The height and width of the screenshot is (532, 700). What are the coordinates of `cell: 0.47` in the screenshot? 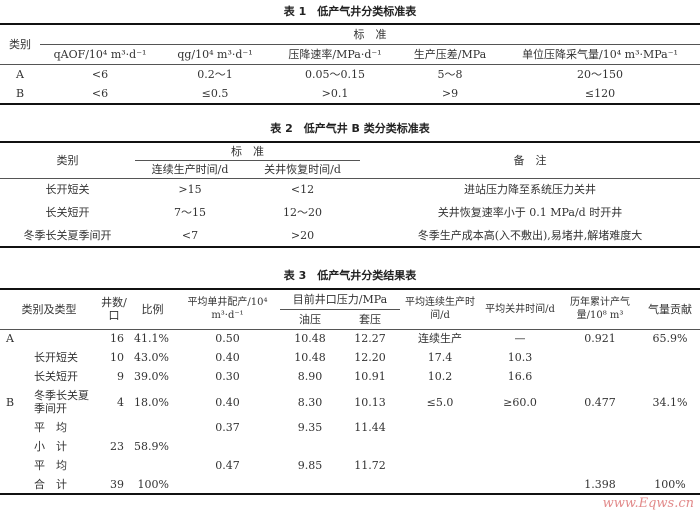 It's located at (227, 465).